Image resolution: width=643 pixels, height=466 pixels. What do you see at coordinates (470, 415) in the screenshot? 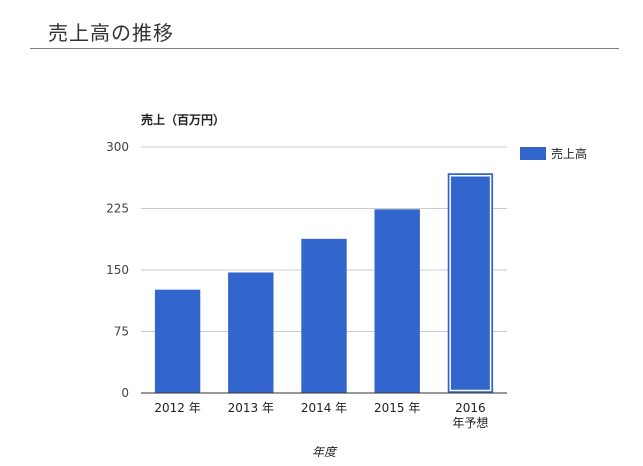
I see `x-tick-label: 2016 年予想` at bounding box center [470, 415].